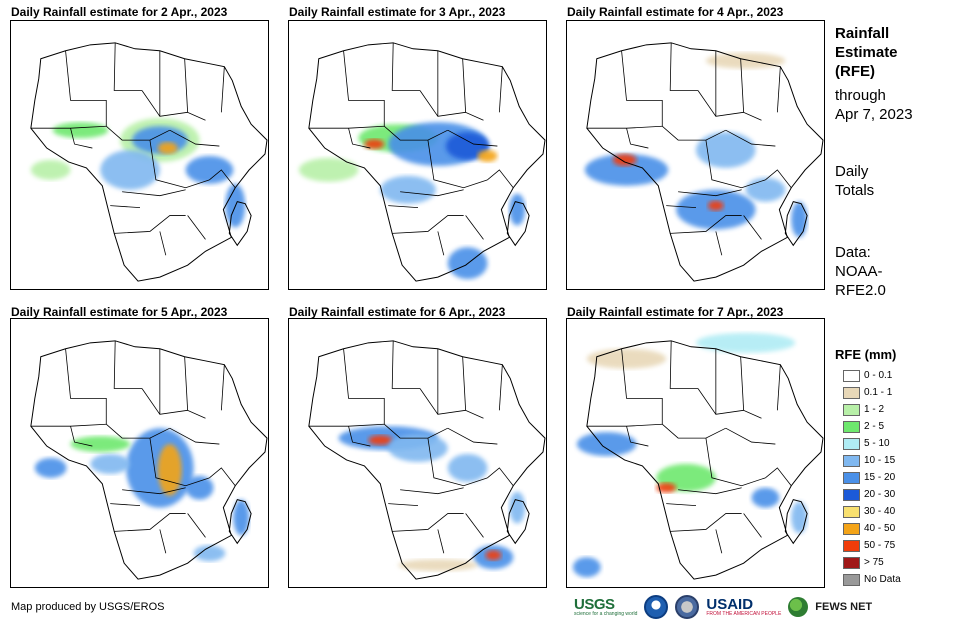 The image size is (967, 626). What do you see at coordinates (872, 409) in the screenshot?
I see `legend-item: 1 - 2` at bounding box center [872, 409].